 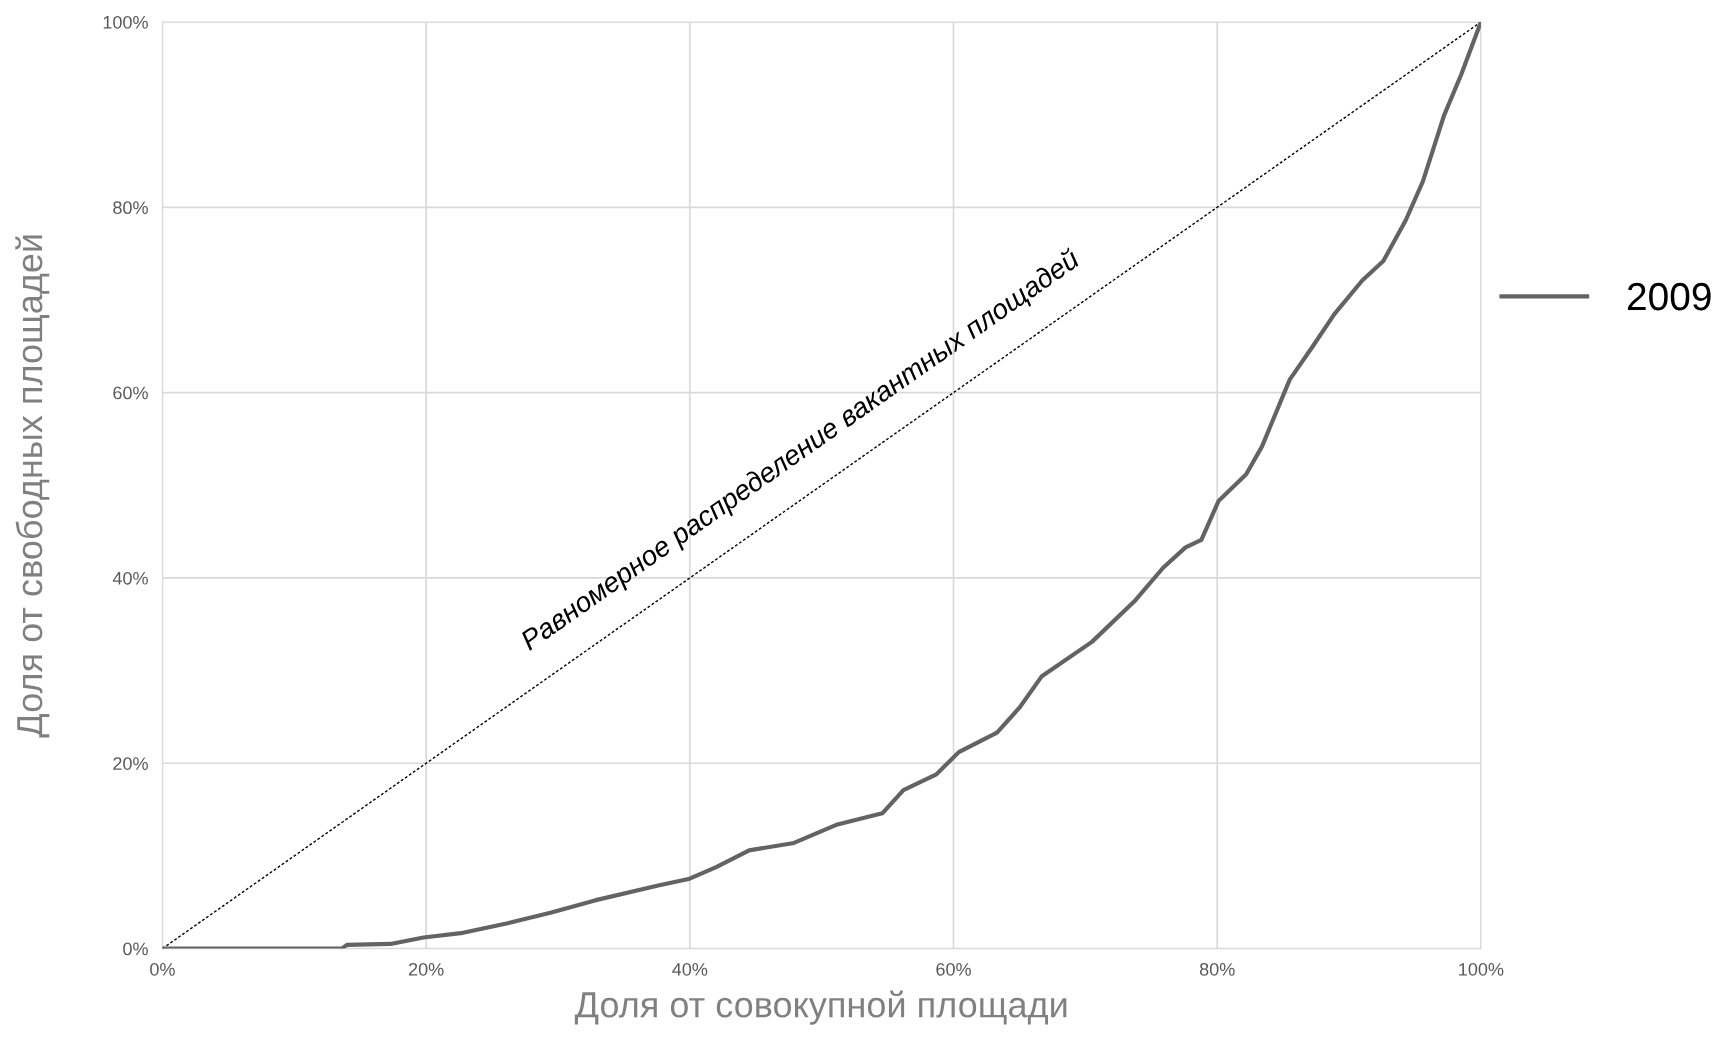 I want to click on x-axis-title: Доля от совокупной площади, so click(x=820, y=1007).